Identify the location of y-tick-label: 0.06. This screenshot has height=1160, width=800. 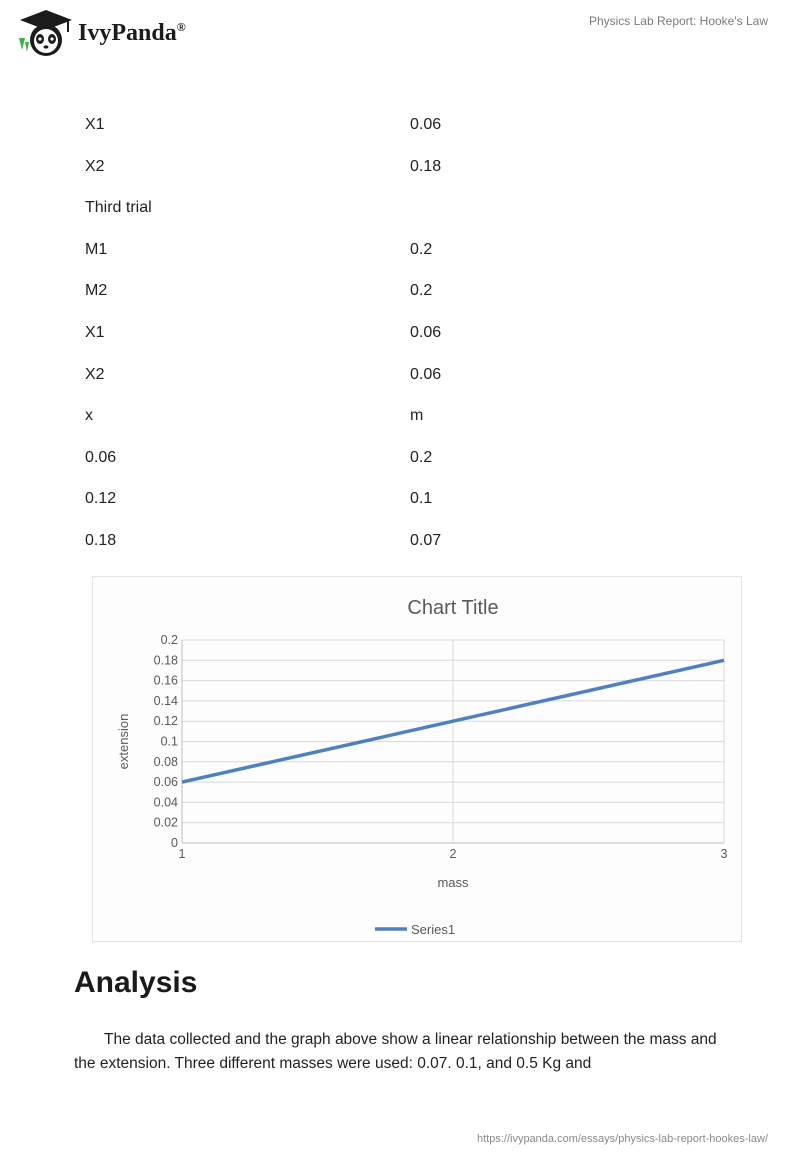
(166, 782).